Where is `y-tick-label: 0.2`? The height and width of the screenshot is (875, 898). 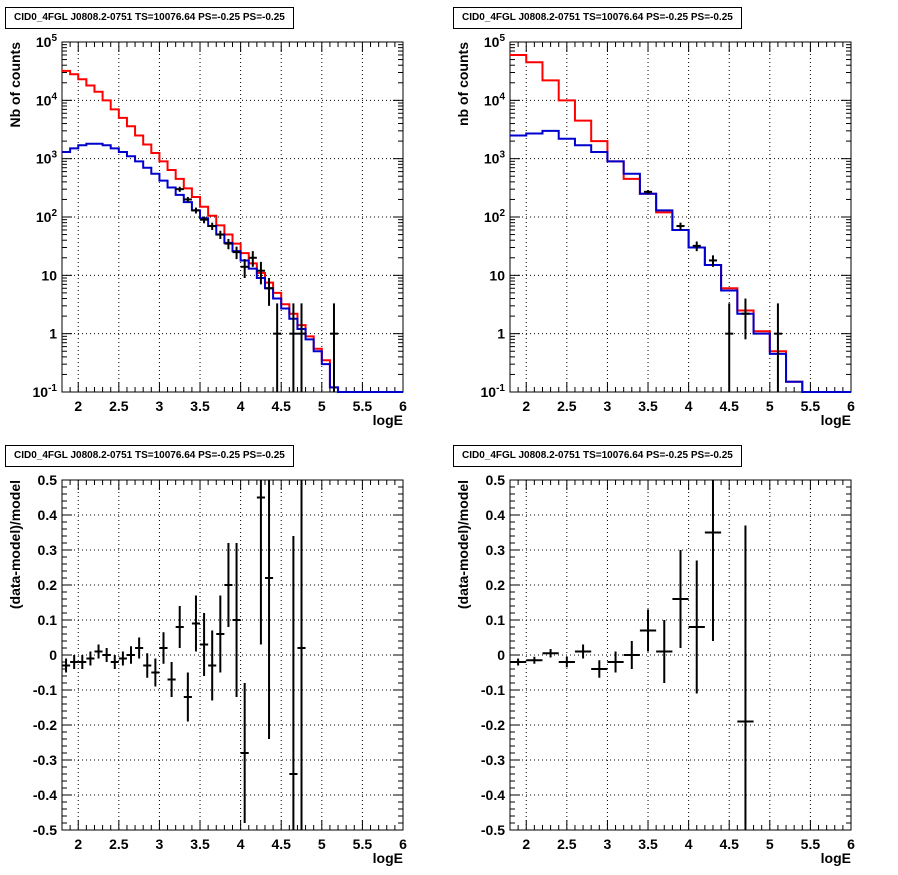
y-tick-label: 0.2 is located at coordinates (496, 585).